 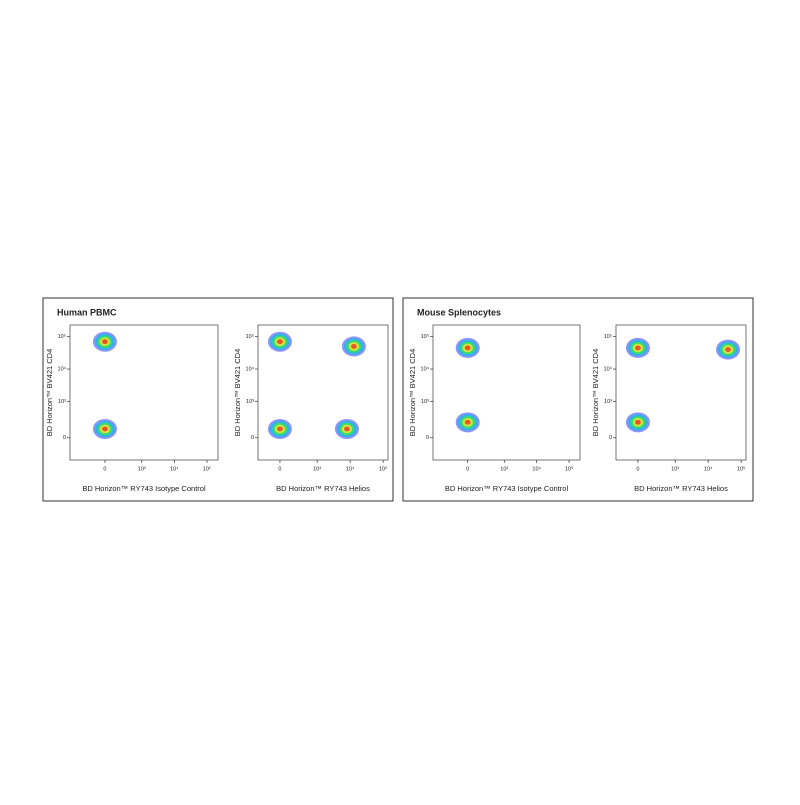 What do you see at coordinates (459, 312) in the screenshot?
I see `panel-title: Mouse Splenocytes` at bounding box center [459, 312].